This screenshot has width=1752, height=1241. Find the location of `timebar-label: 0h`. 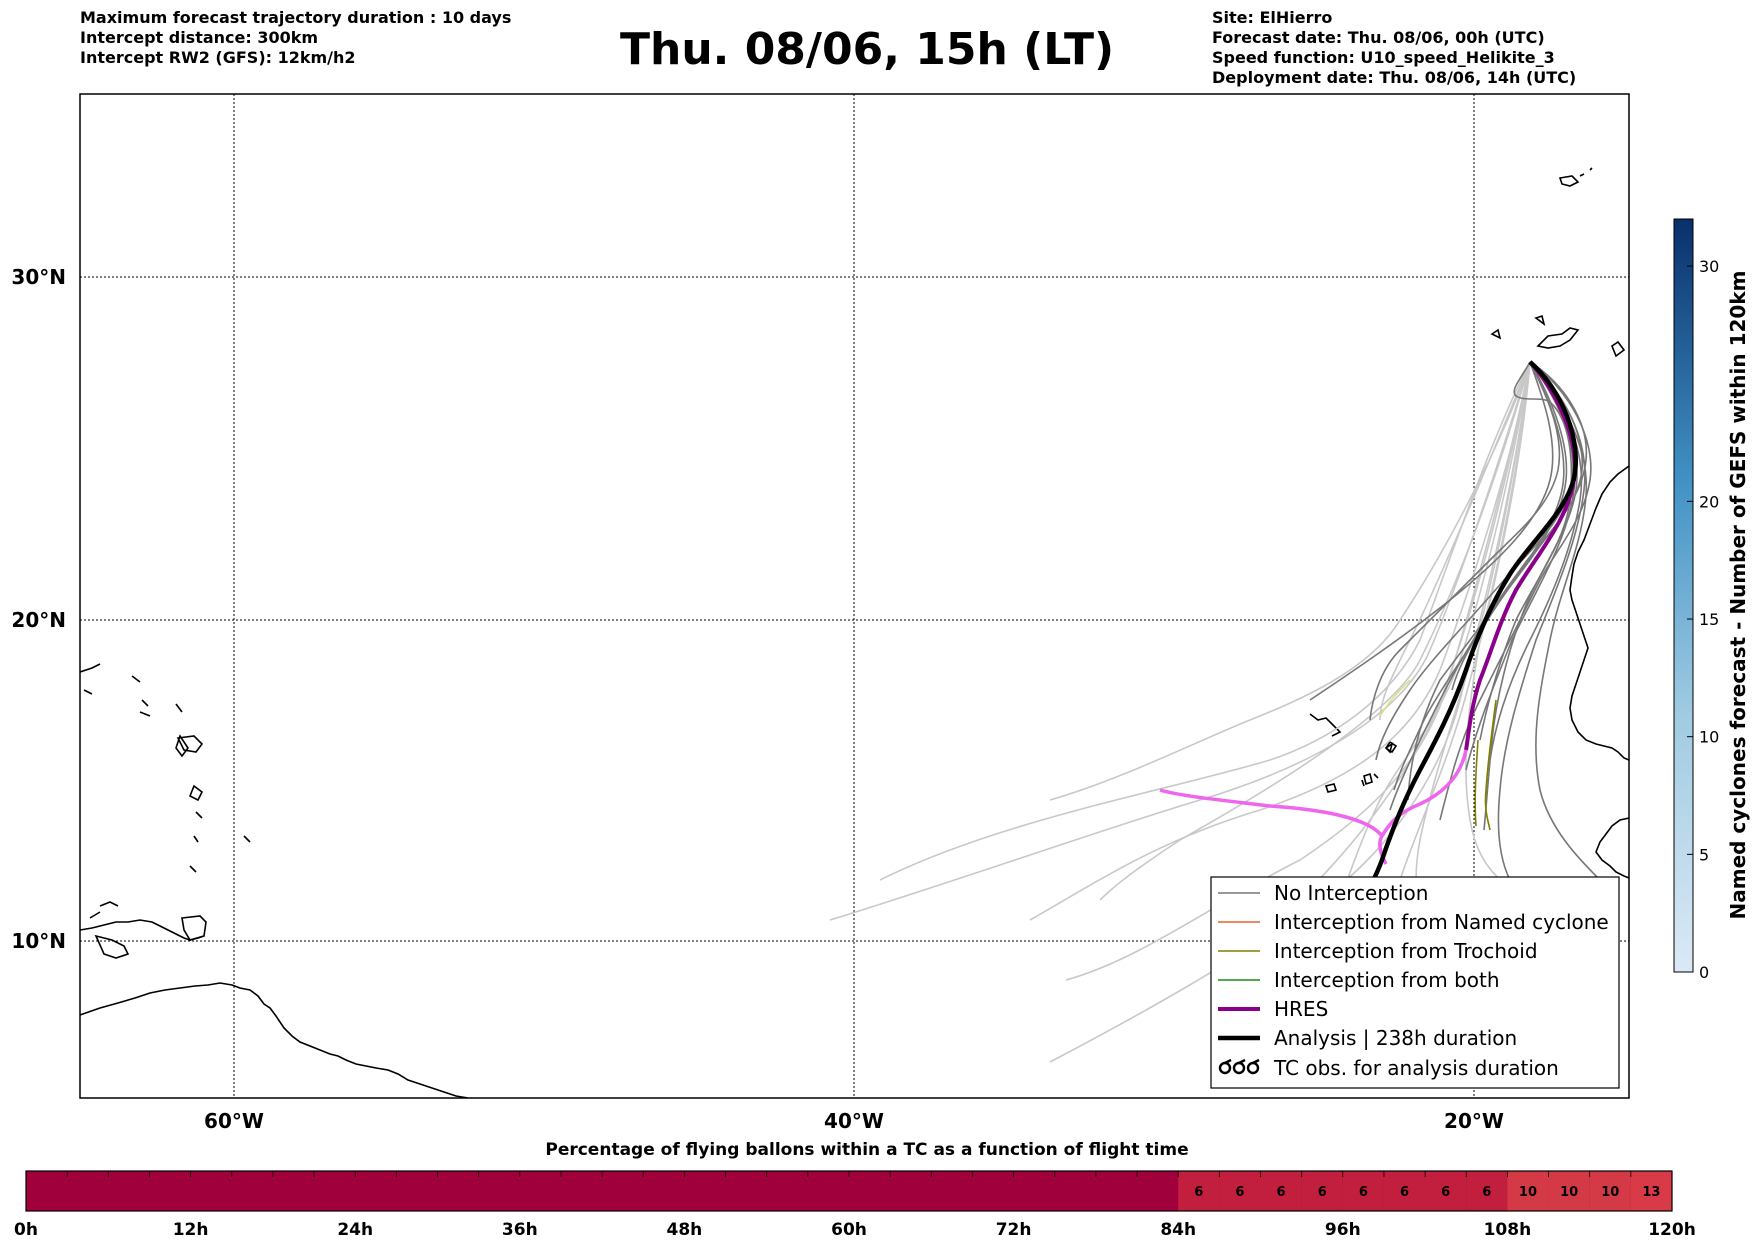

timebar-label: 0h is located at coordinates (26, 1230).